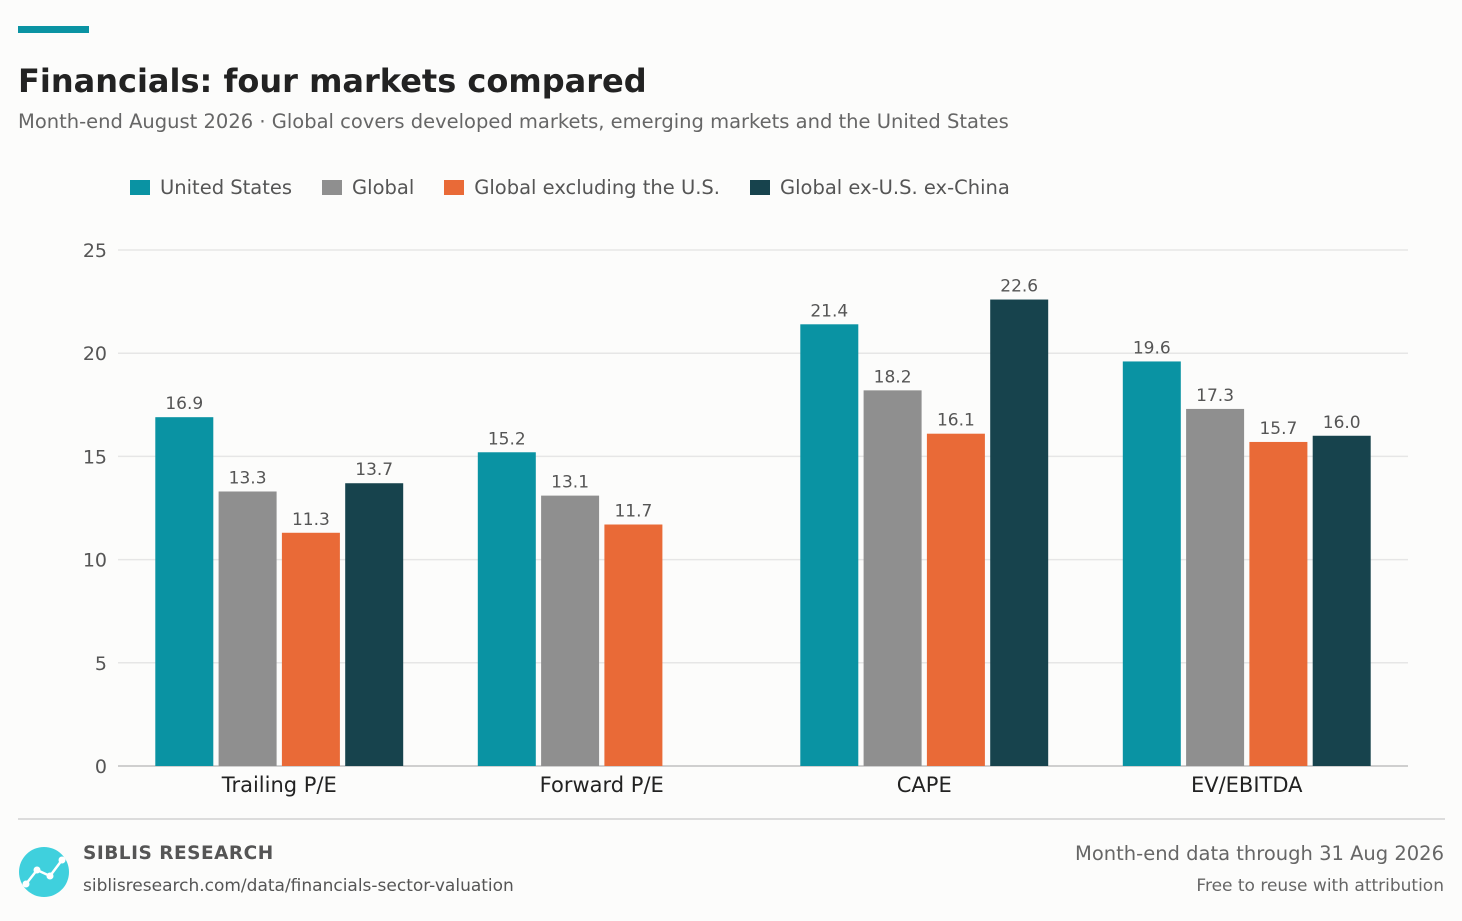  I want to click on brand-name: SIBLIS RESEARCH, so click(178, 853).